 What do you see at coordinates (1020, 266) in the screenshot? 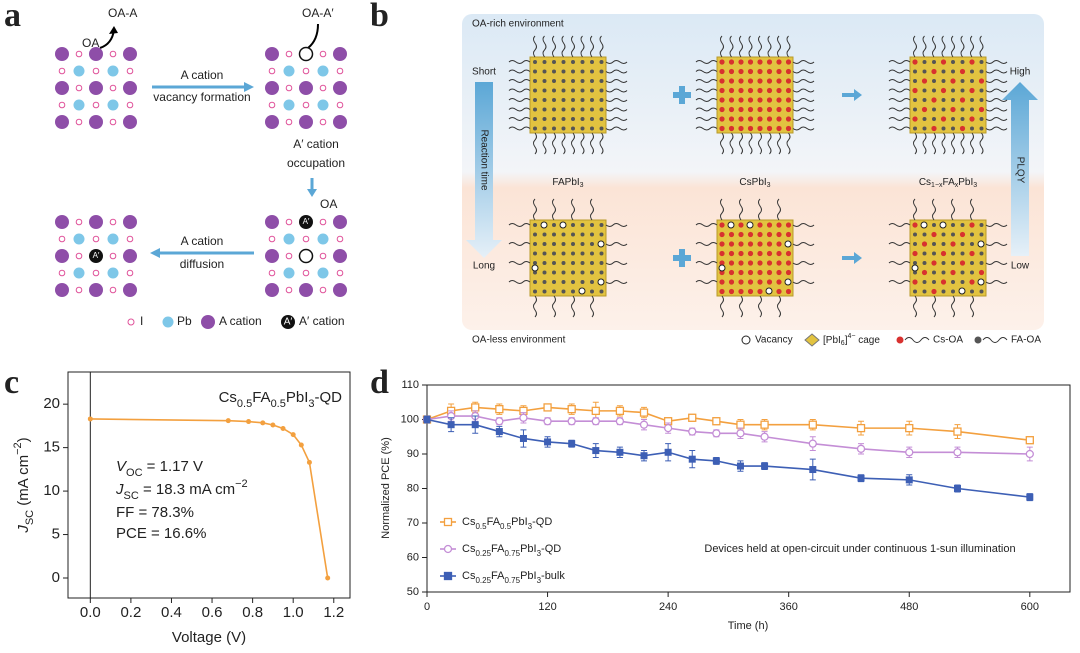
I see `label: Low` at bounding box center [1020, 266].